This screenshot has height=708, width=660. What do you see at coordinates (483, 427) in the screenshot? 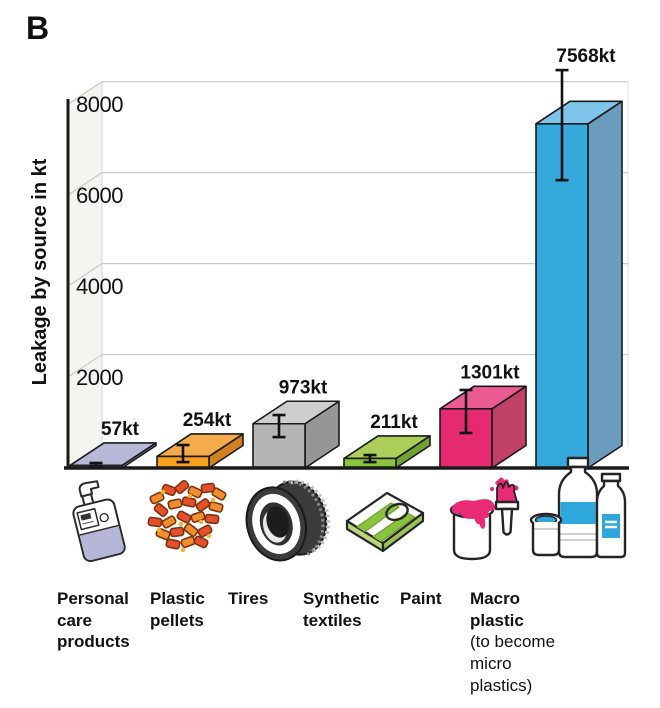
I see `bar-paint` at bounding box center [483, 427].